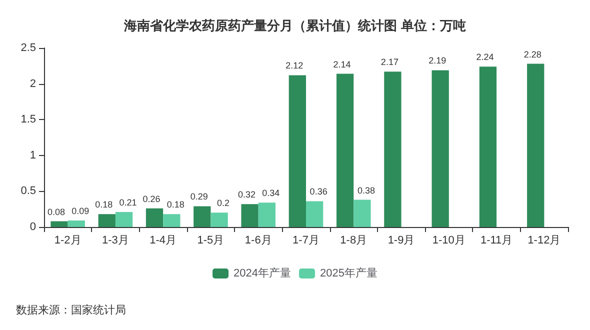 Image resolution: width=590 pixels, height=330 pixels. Describe the element at coordinates (68, 240) in the screenshot. I see `x-tick-label: 1-2月` at that location.